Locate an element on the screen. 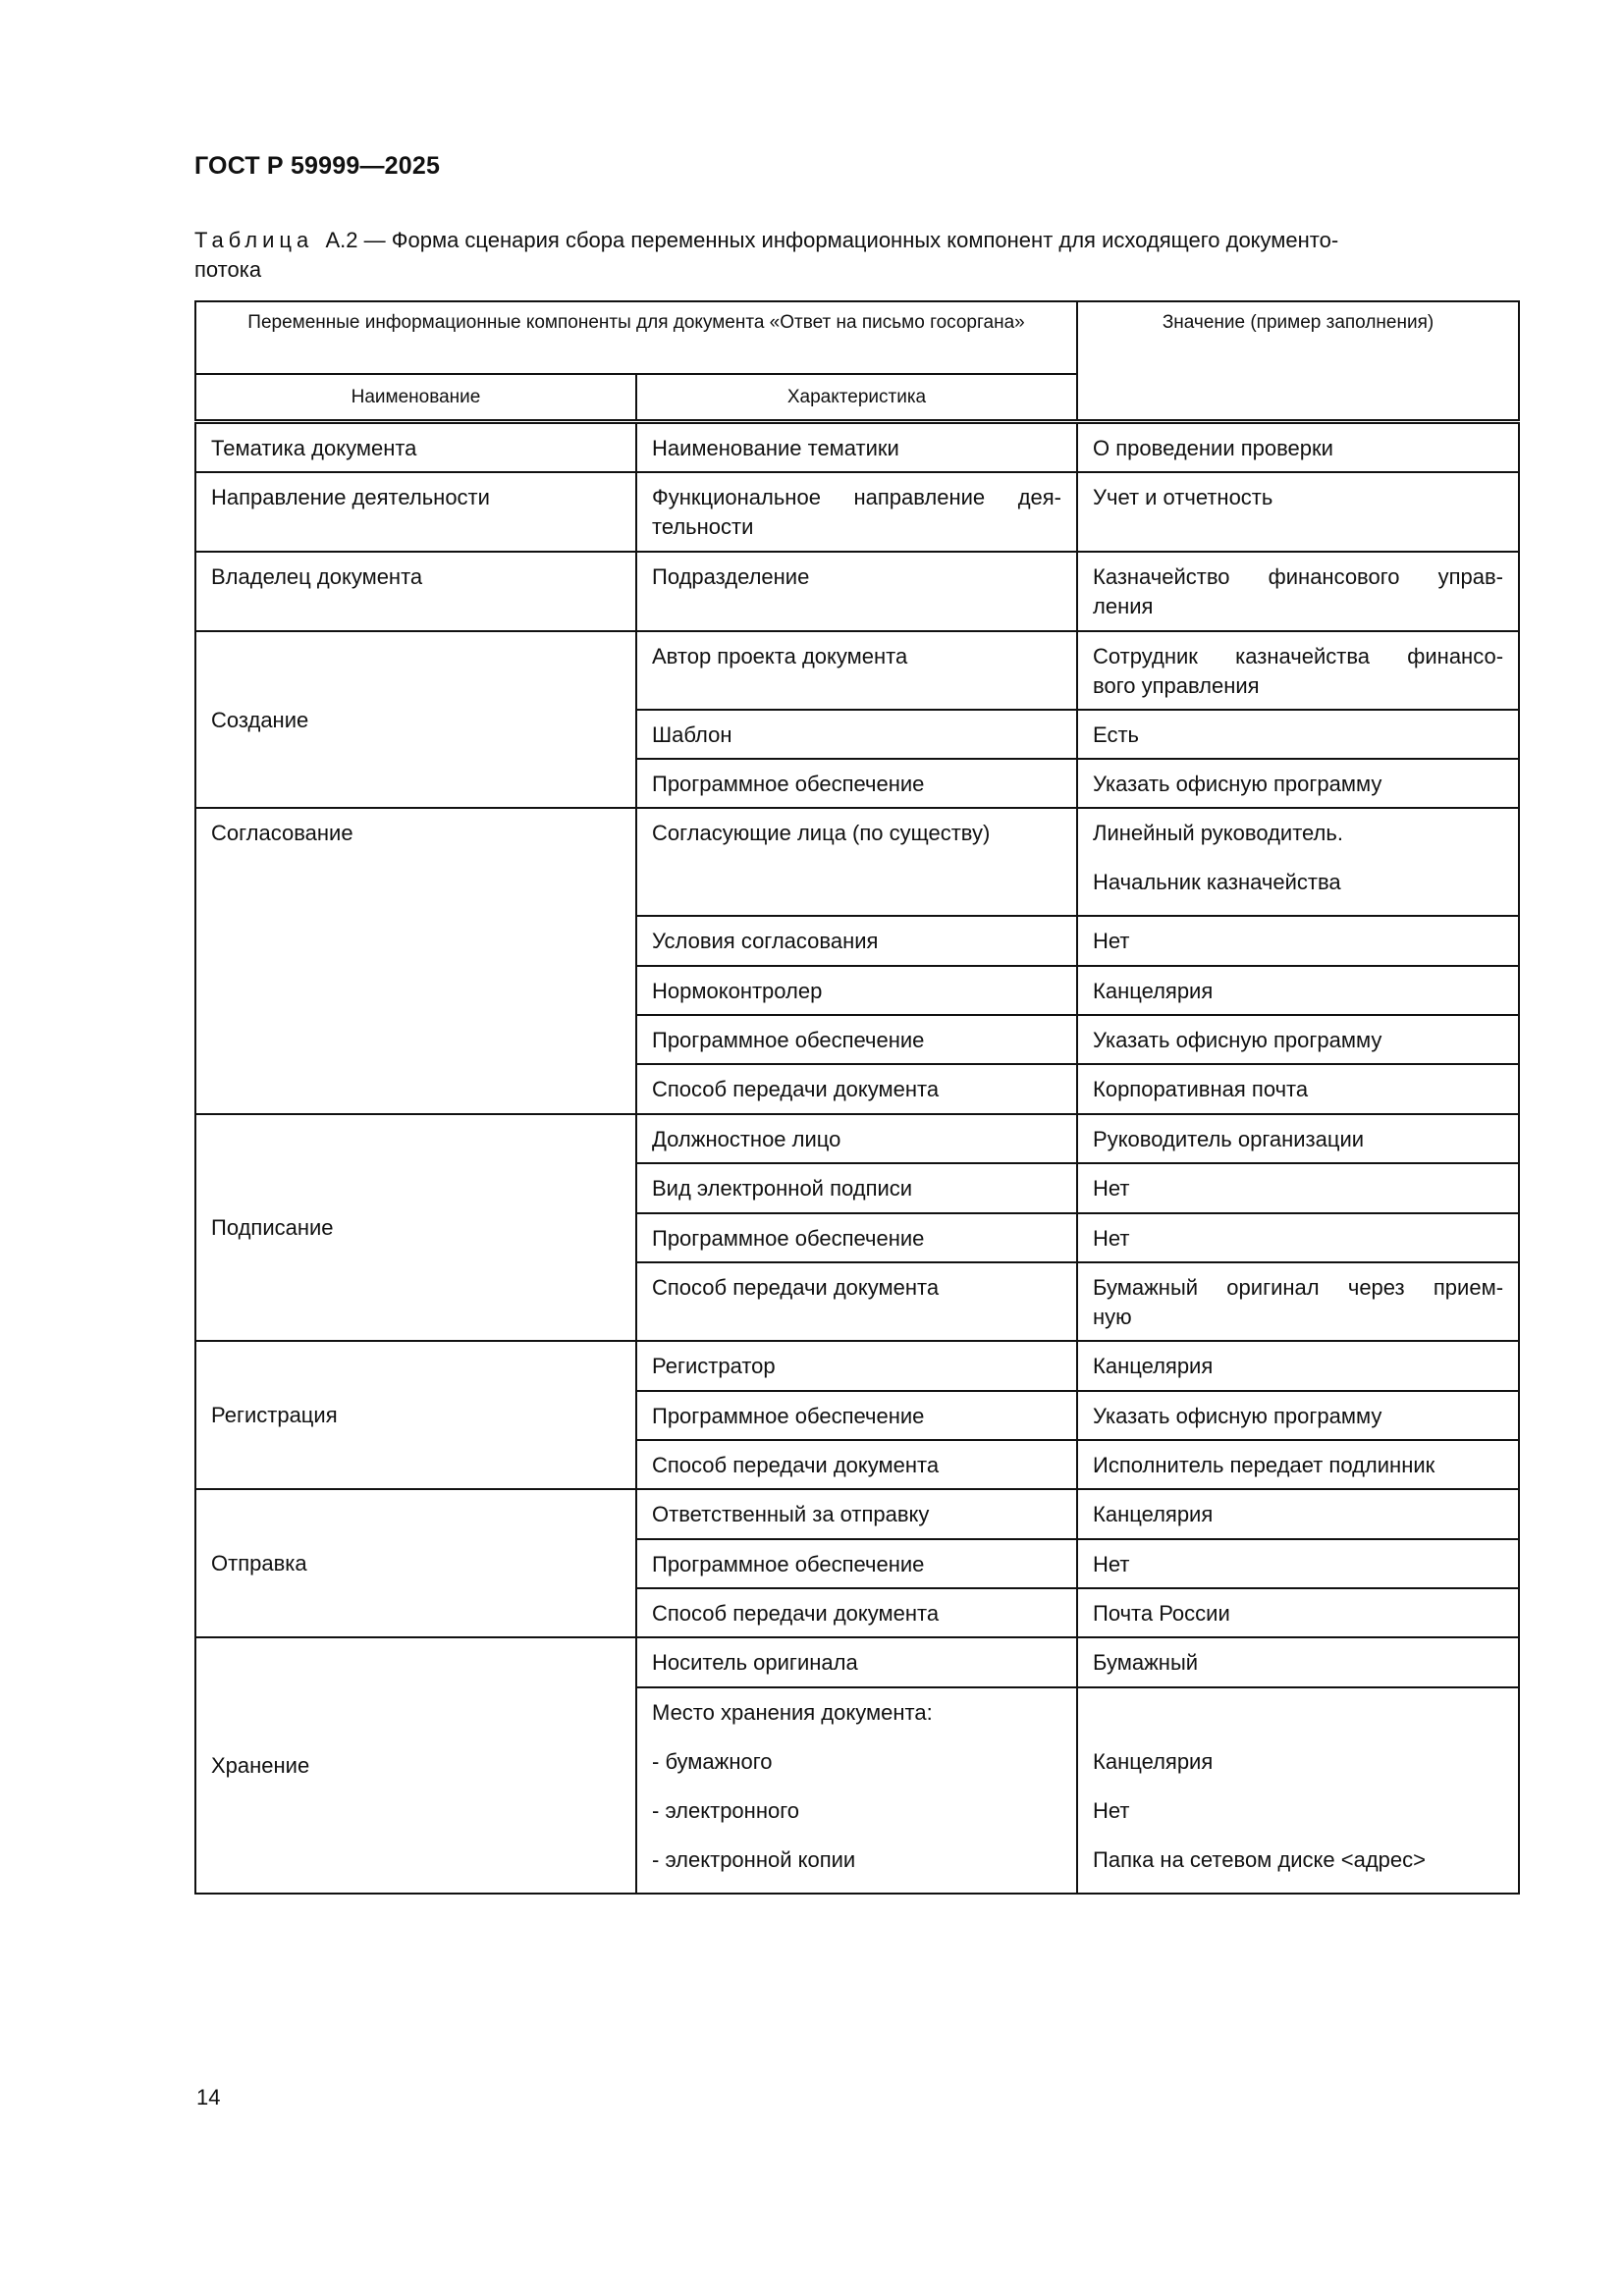 This screenshot has height=2296, width=1624. cell-characteristic: Подразделение is located at coordinates (856, 591).